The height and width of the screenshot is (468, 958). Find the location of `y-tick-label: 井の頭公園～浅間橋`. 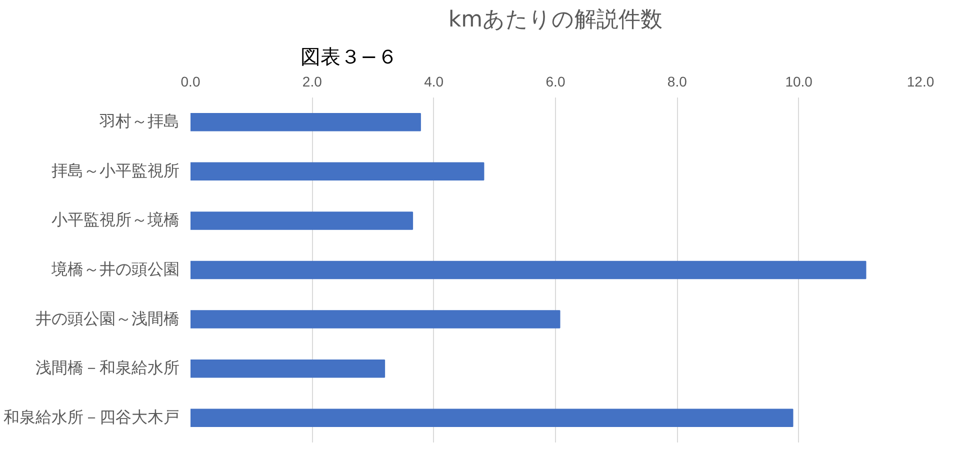

y-tick-label: 井の頭公園～浅間橋 is located at coordinates (108, 319).